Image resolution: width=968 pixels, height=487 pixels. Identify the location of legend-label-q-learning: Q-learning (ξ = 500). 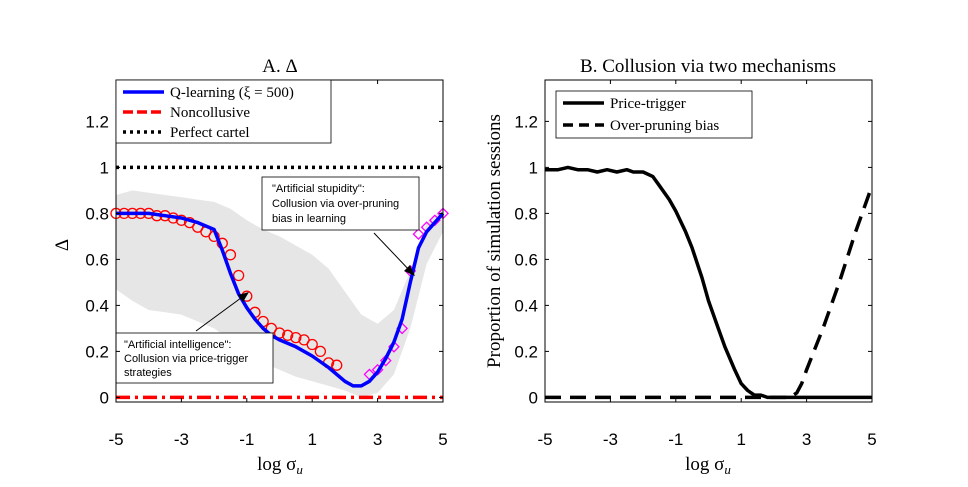
(232, 93).